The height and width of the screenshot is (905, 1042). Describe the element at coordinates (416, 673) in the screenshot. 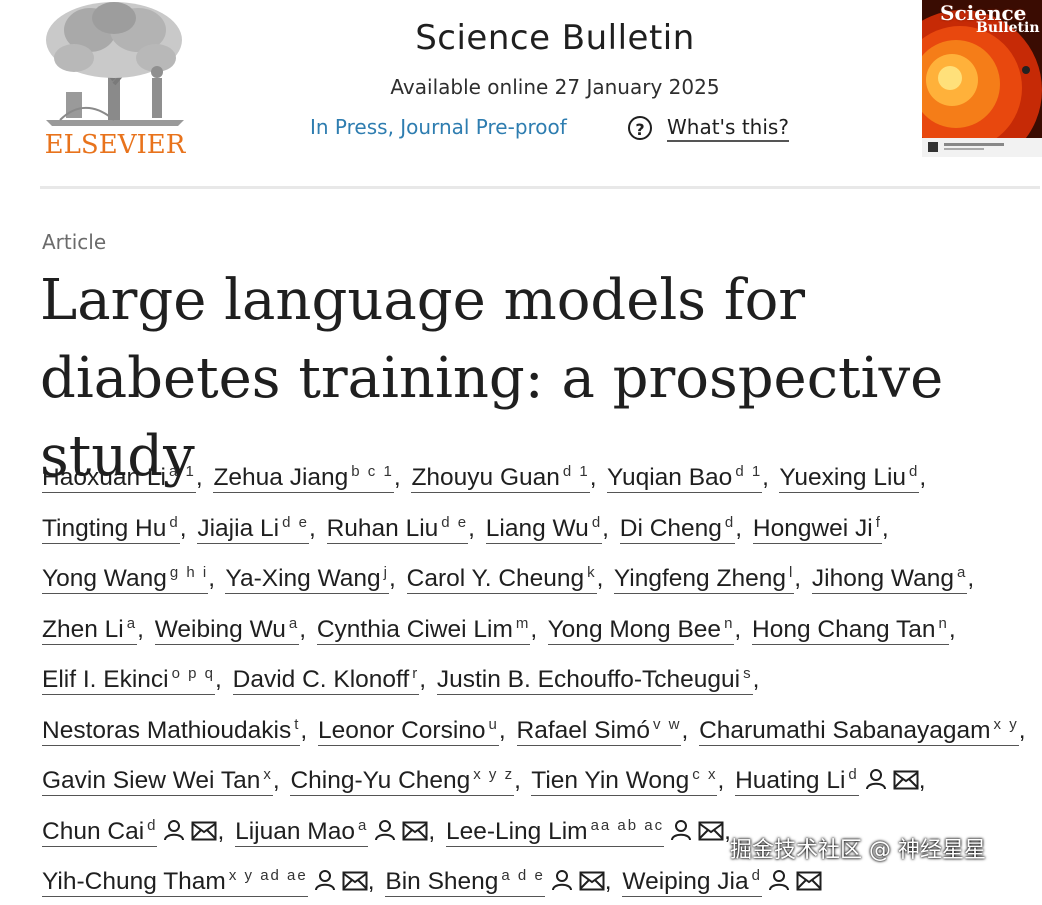

I see `affiliation-marks: r` at that location.